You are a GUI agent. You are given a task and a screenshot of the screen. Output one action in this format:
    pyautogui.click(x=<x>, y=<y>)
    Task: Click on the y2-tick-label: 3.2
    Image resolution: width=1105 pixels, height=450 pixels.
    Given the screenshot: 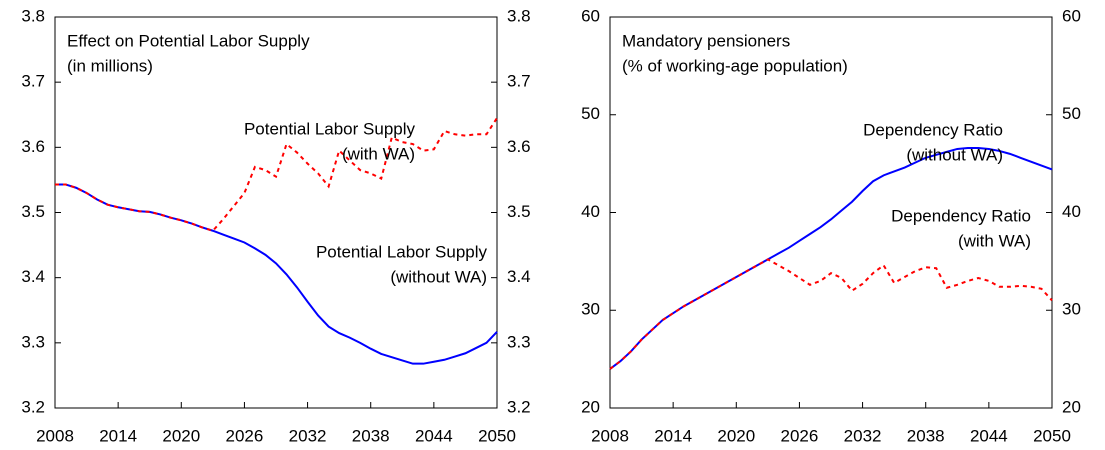 What is the action you would take?
    pyautogui.click(x=519, y=406)
    